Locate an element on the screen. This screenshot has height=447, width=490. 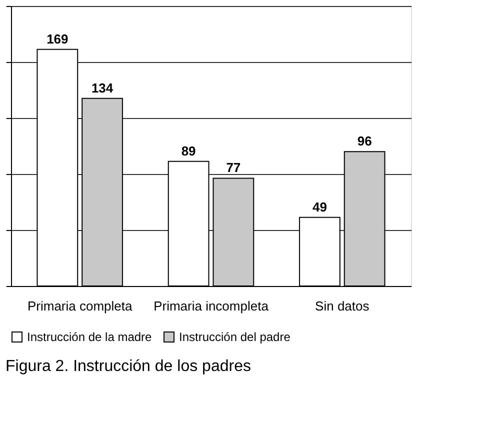
x-tick-label: Primaria incompleta is located at coordinates (212, 306).